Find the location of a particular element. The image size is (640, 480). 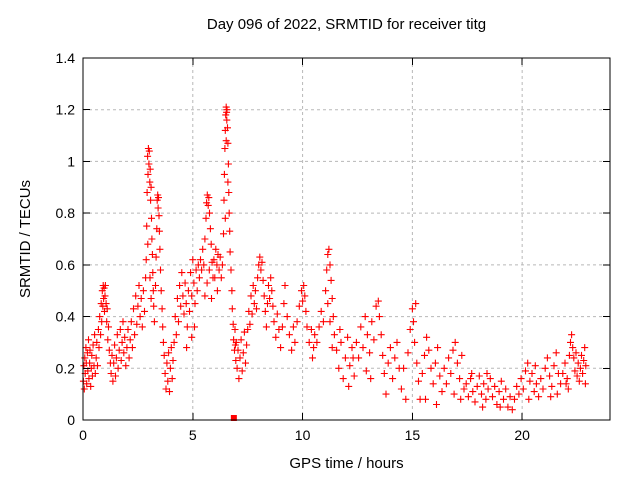

y-tick-label: 0.6 is located at coordinates (66, 265).